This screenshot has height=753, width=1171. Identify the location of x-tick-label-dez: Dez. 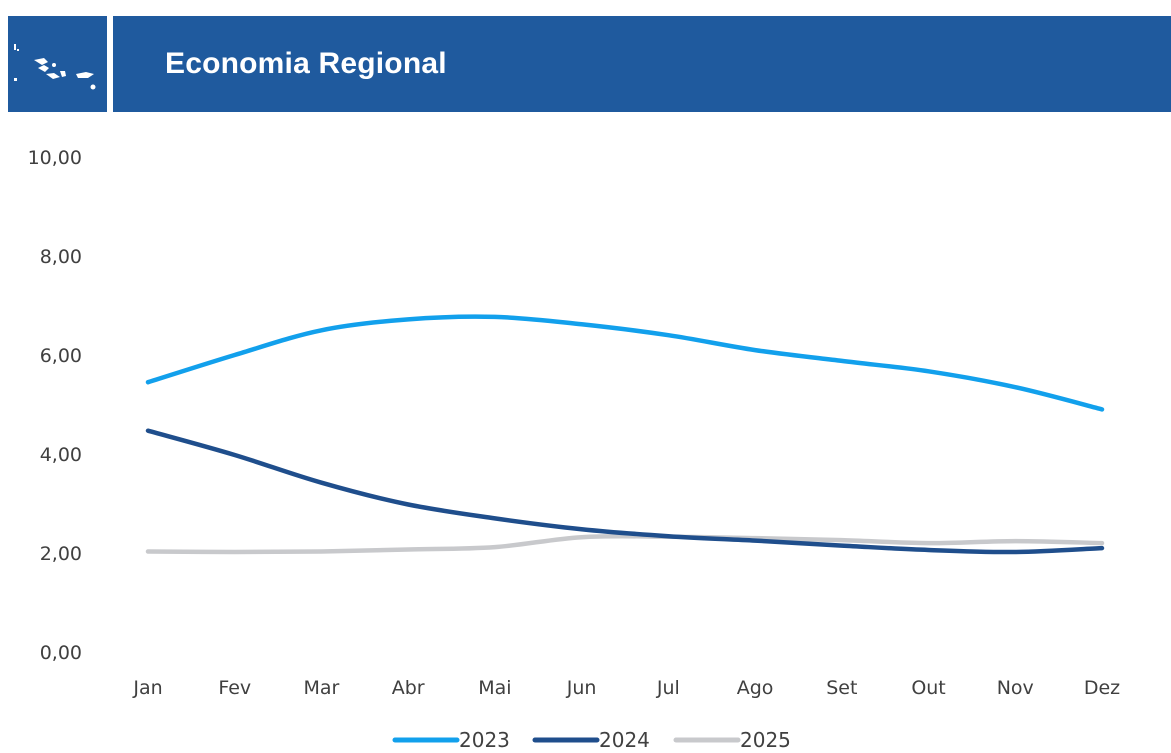
(1102, 688).